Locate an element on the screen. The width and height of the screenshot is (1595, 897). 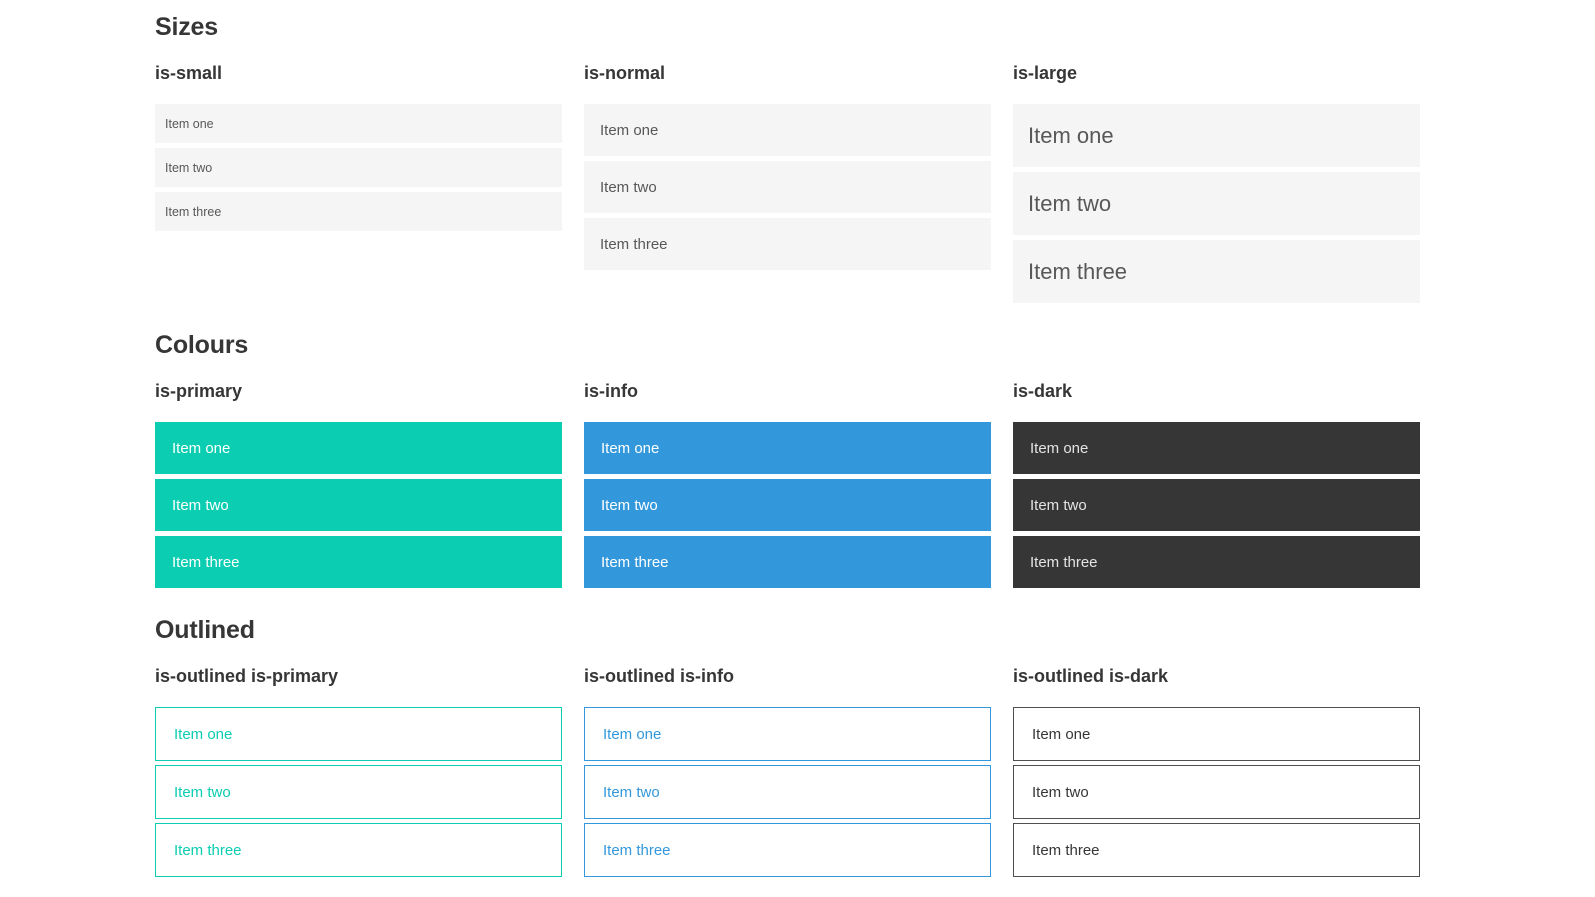
section-title-sizes: Sizes is located at coordinates (186, 27).